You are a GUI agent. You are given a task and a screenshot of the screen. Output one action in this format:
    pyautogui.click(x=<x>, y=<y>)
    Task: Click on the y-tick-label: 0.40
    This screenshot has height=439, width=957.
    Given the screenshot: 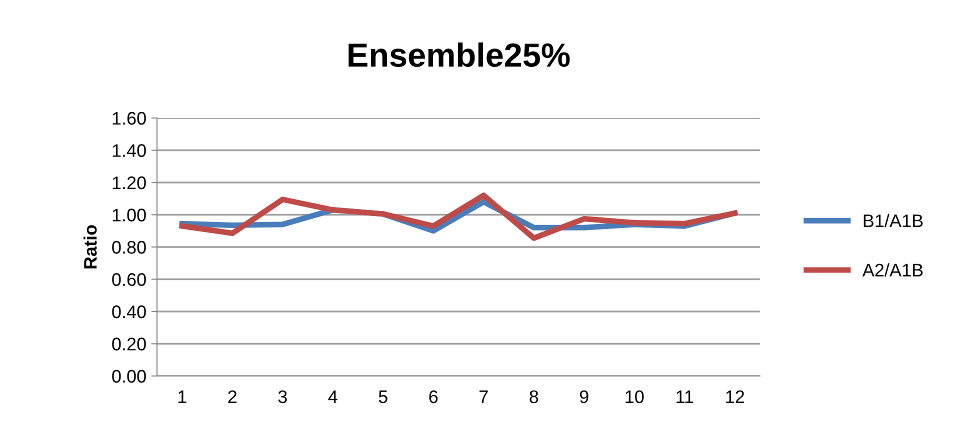 What is the action you would take?
    pyautogui.click(x=129, y=311)
    